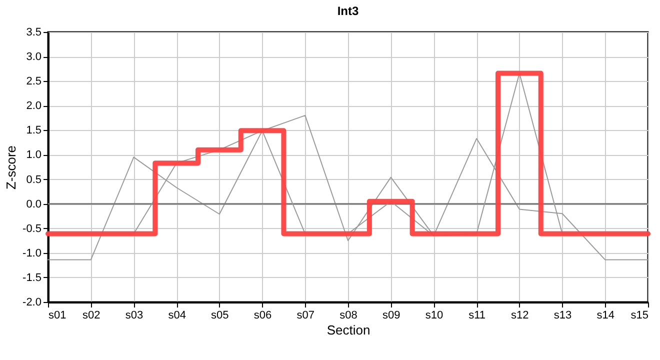 This screenshot has width=660, height=360. I want to click on y-tick-label: 1.0, so click(34, 155).